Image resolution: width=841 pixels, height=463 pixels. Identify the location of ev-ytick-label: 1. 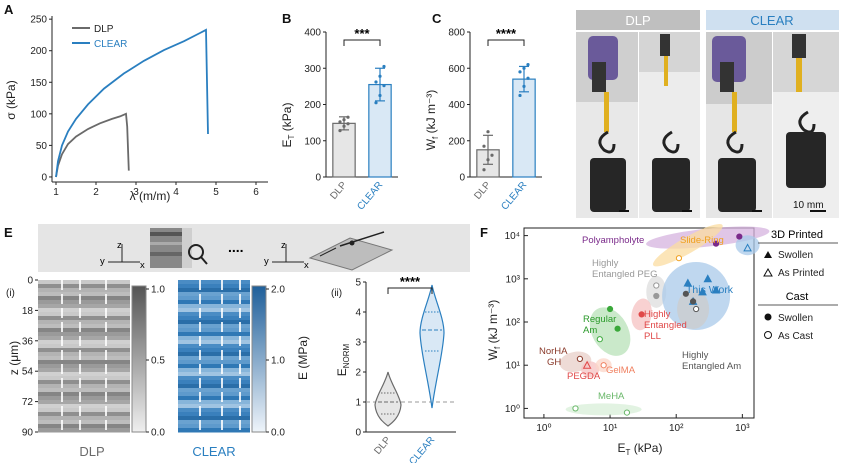
(358, 403).